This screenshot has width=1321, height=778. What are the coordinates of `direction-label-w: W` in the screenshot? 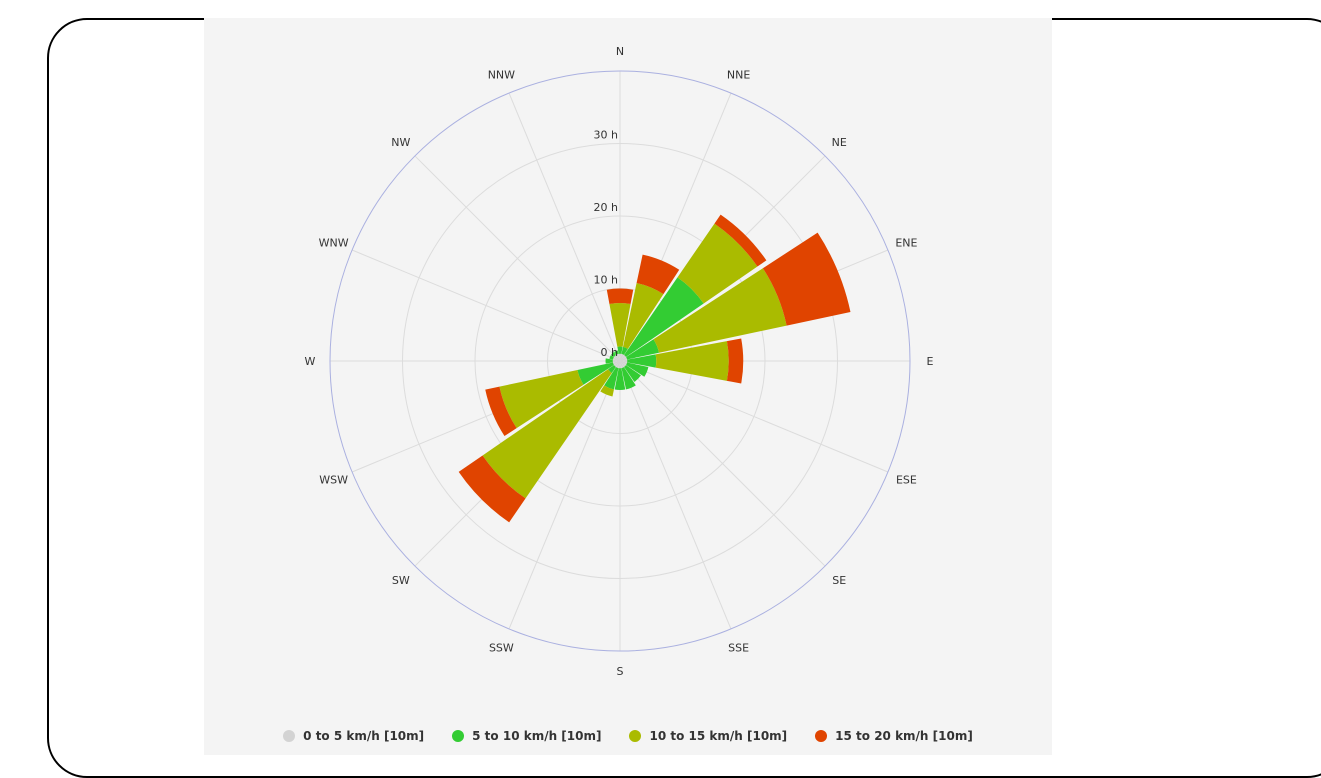 It's located at (310, 361).